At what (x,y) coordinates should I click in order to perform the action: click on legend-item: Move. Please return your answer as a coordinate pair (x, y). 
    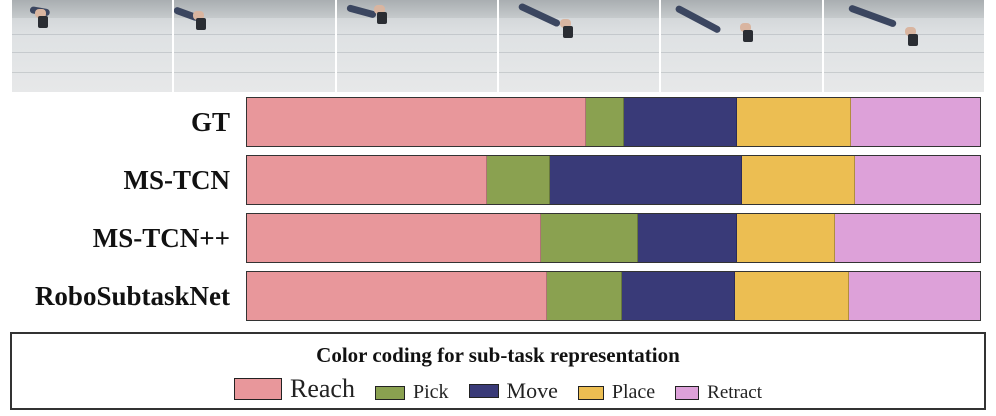
    Looking at the image, I should click on (513, 391).